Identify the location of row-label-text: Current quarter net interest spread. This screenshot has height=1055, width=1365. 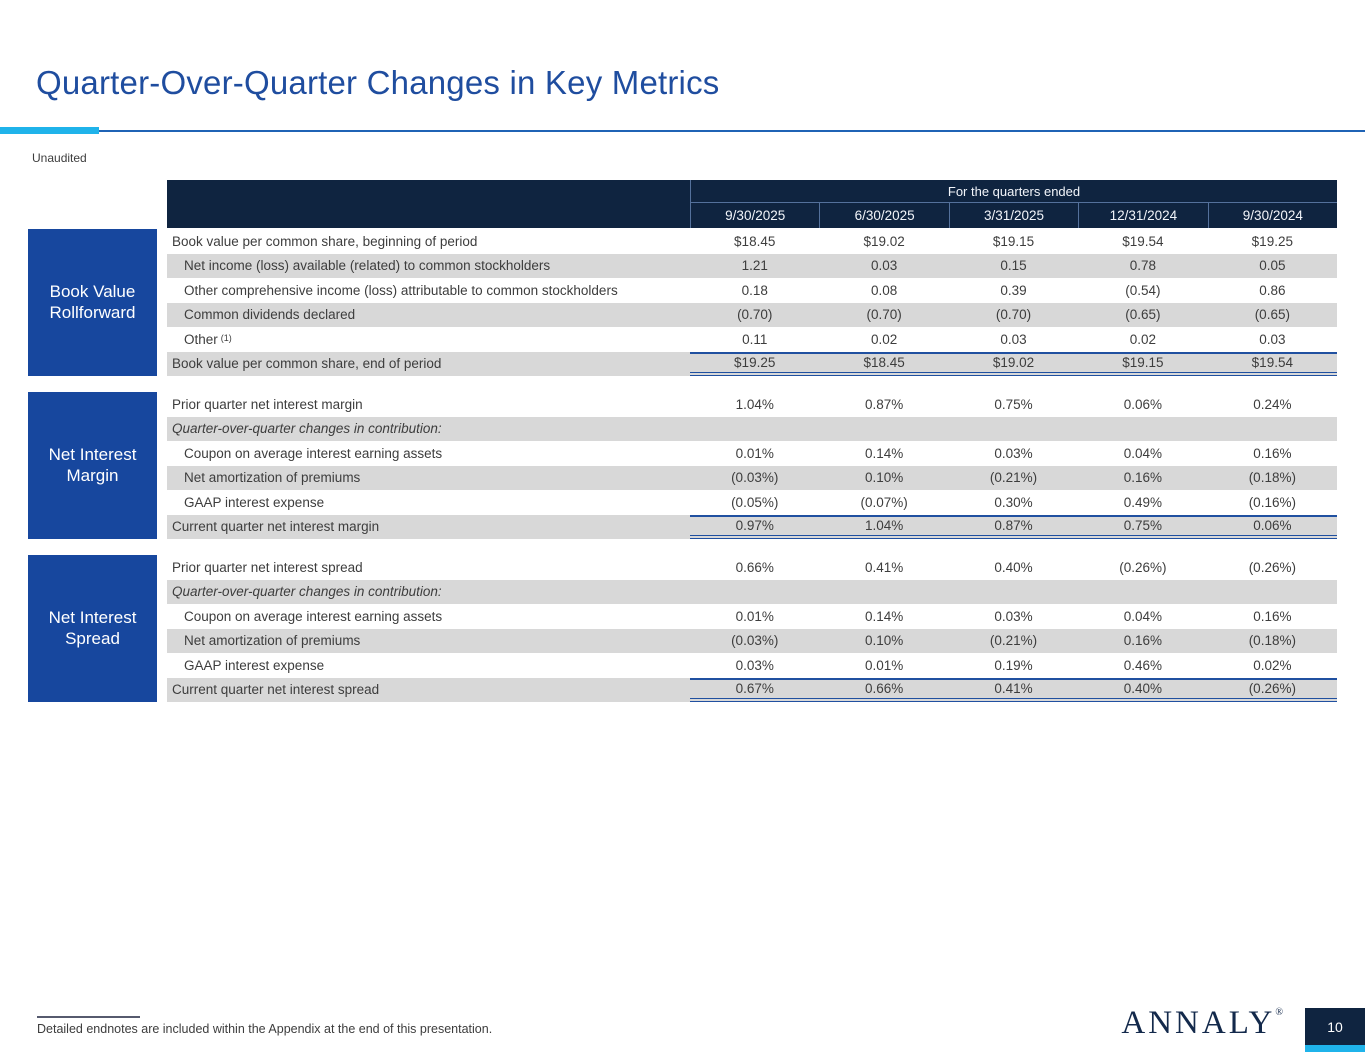
(276, 690).